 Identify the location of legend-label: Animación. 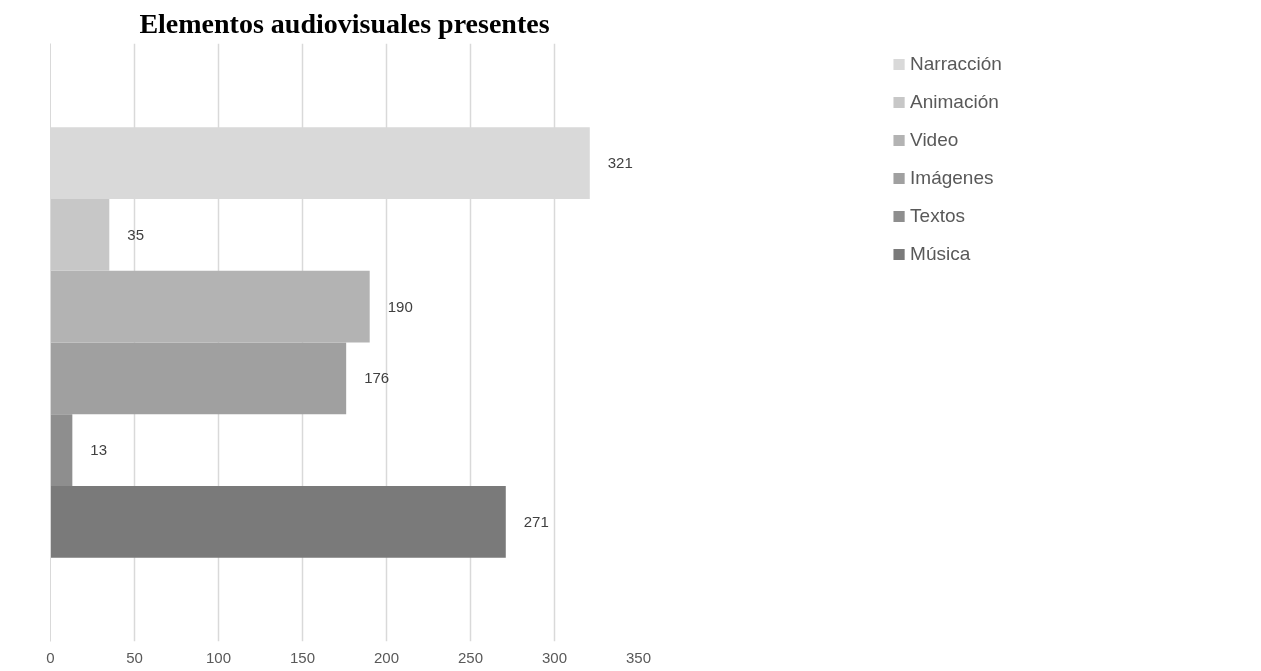
(954, 102).